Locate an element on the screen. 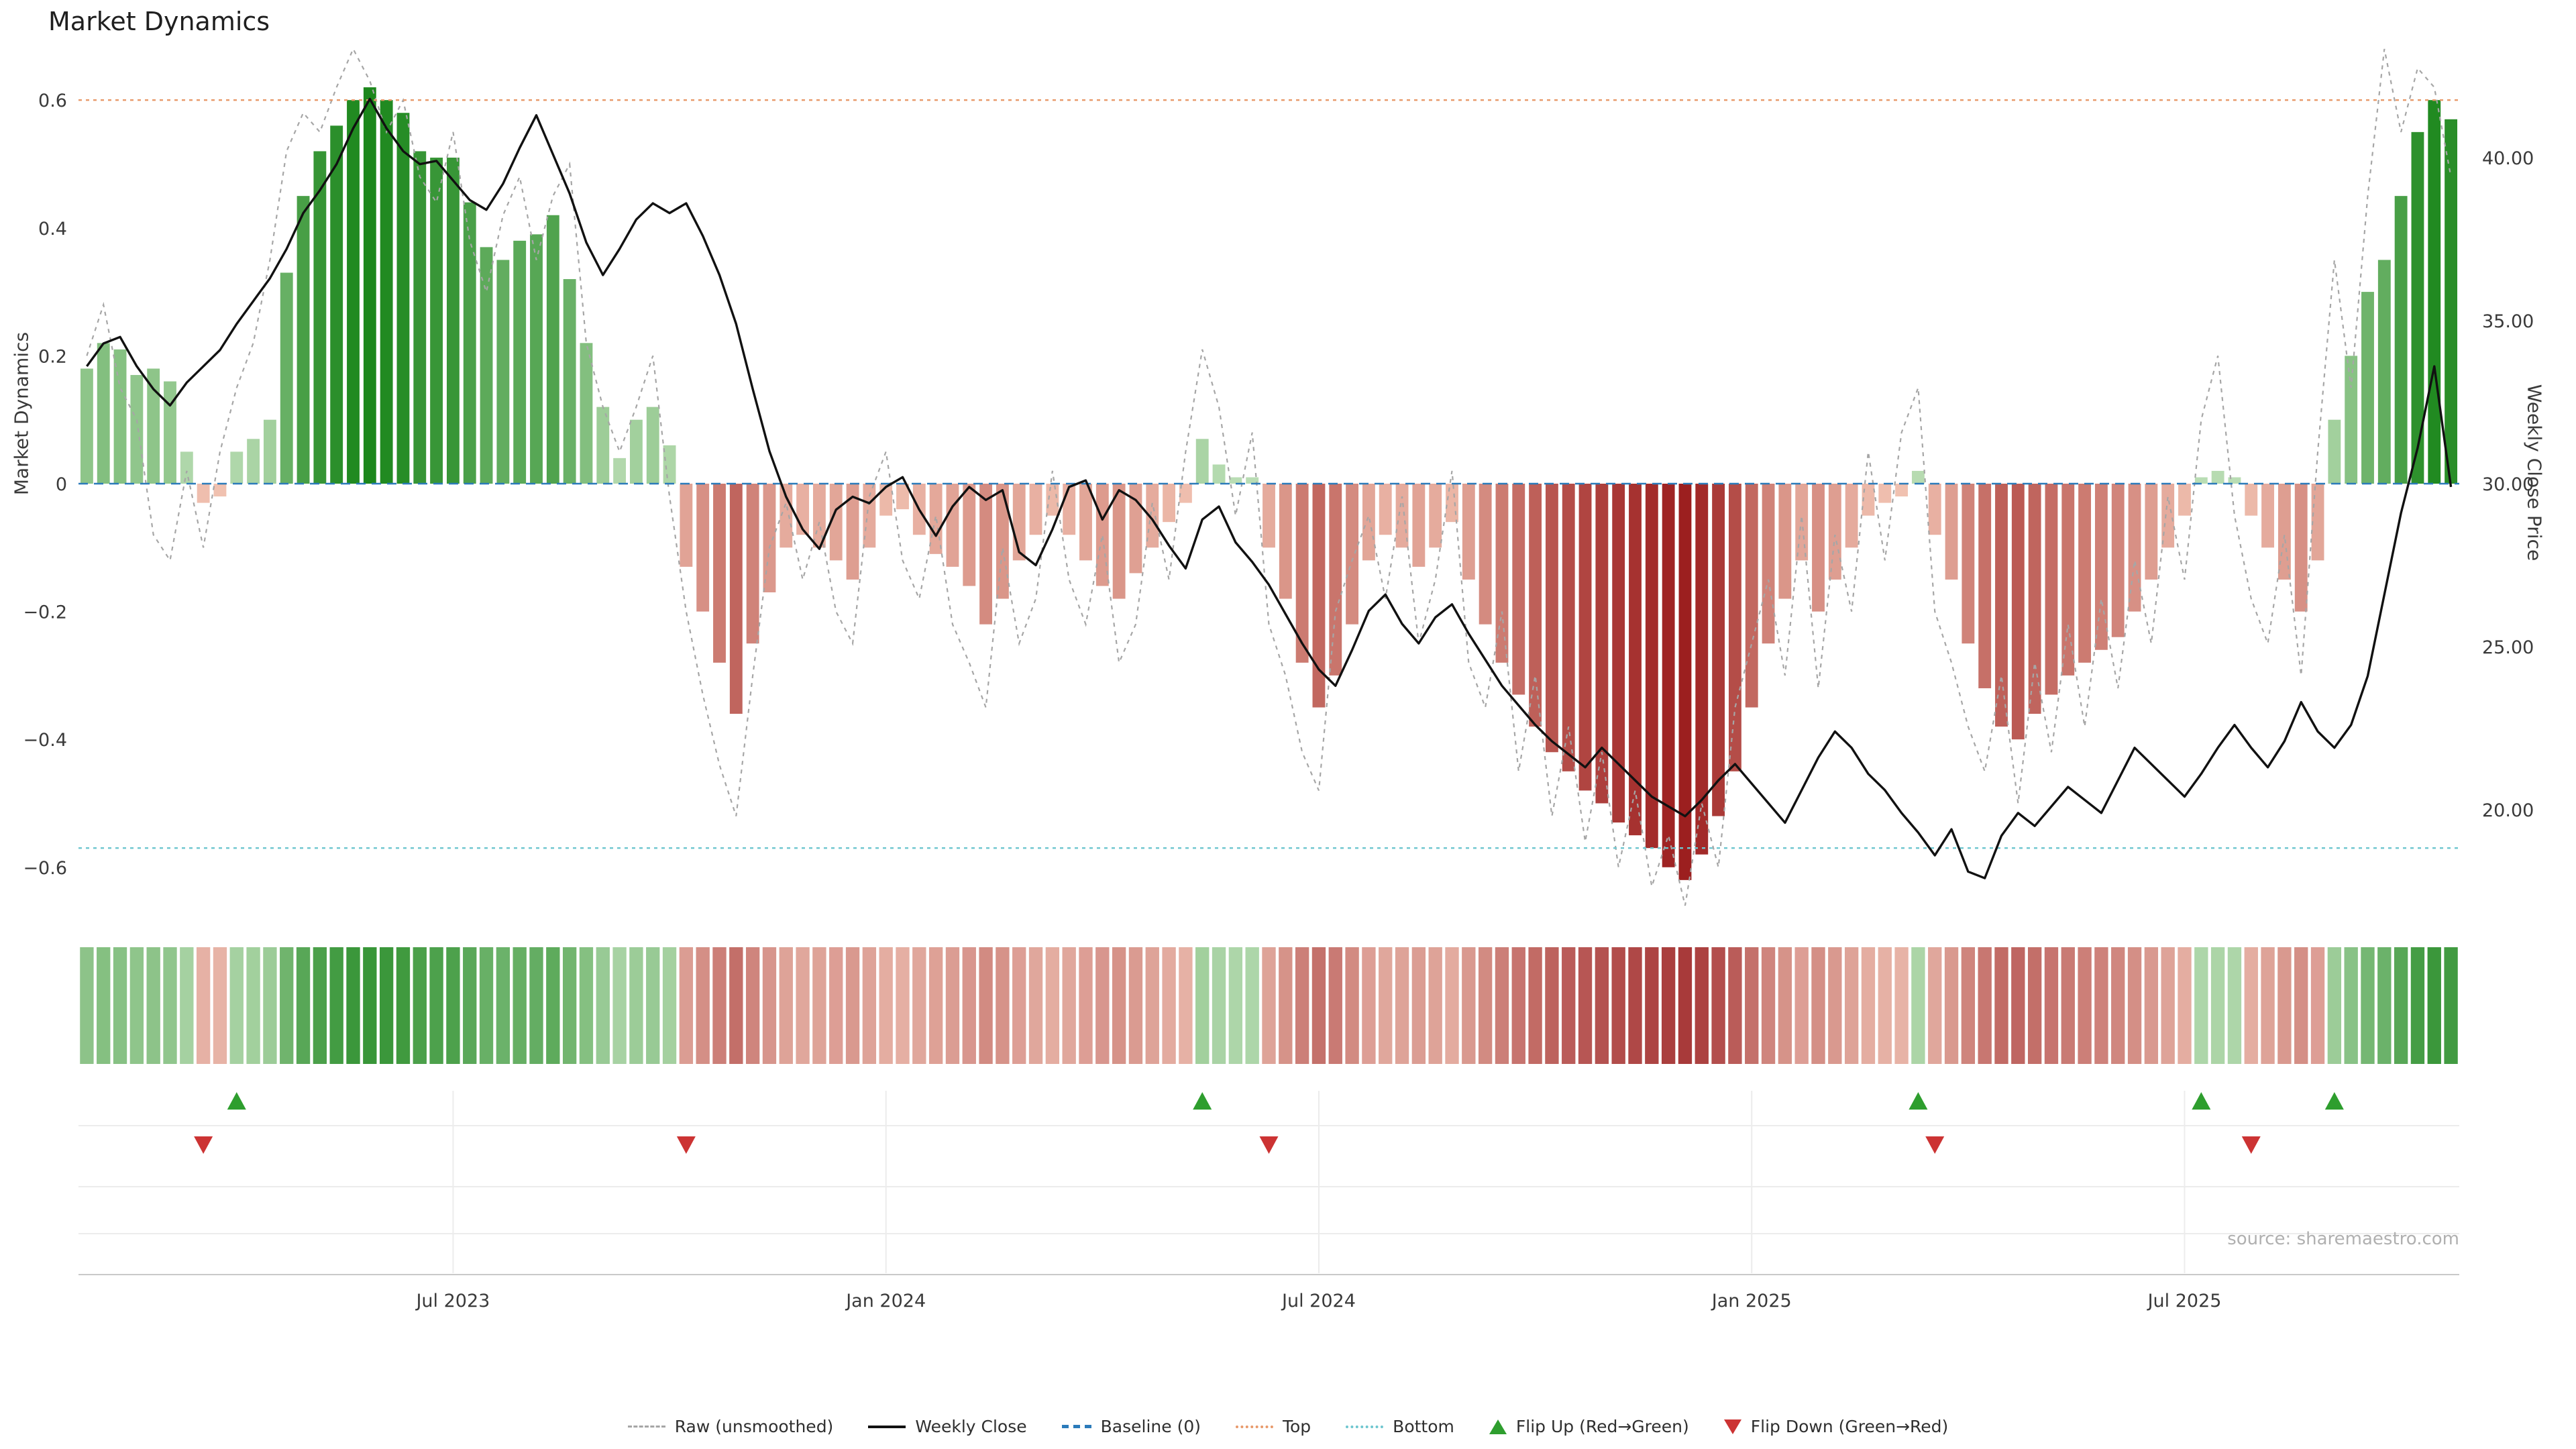 This screenshot has width=2576, height=1449. legend-item-flip-down: Flip Down (Green→Red) is located at coordinates (1836, 1426).